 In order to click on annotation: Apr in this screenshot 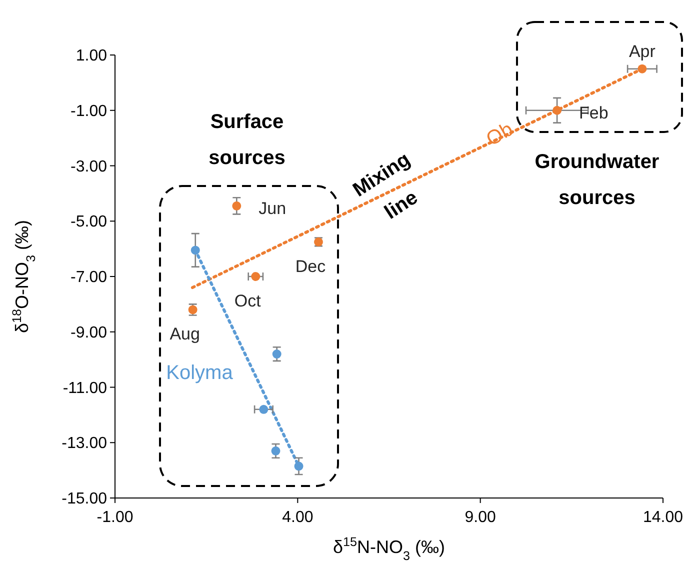, I will do `click(642, 51)`.